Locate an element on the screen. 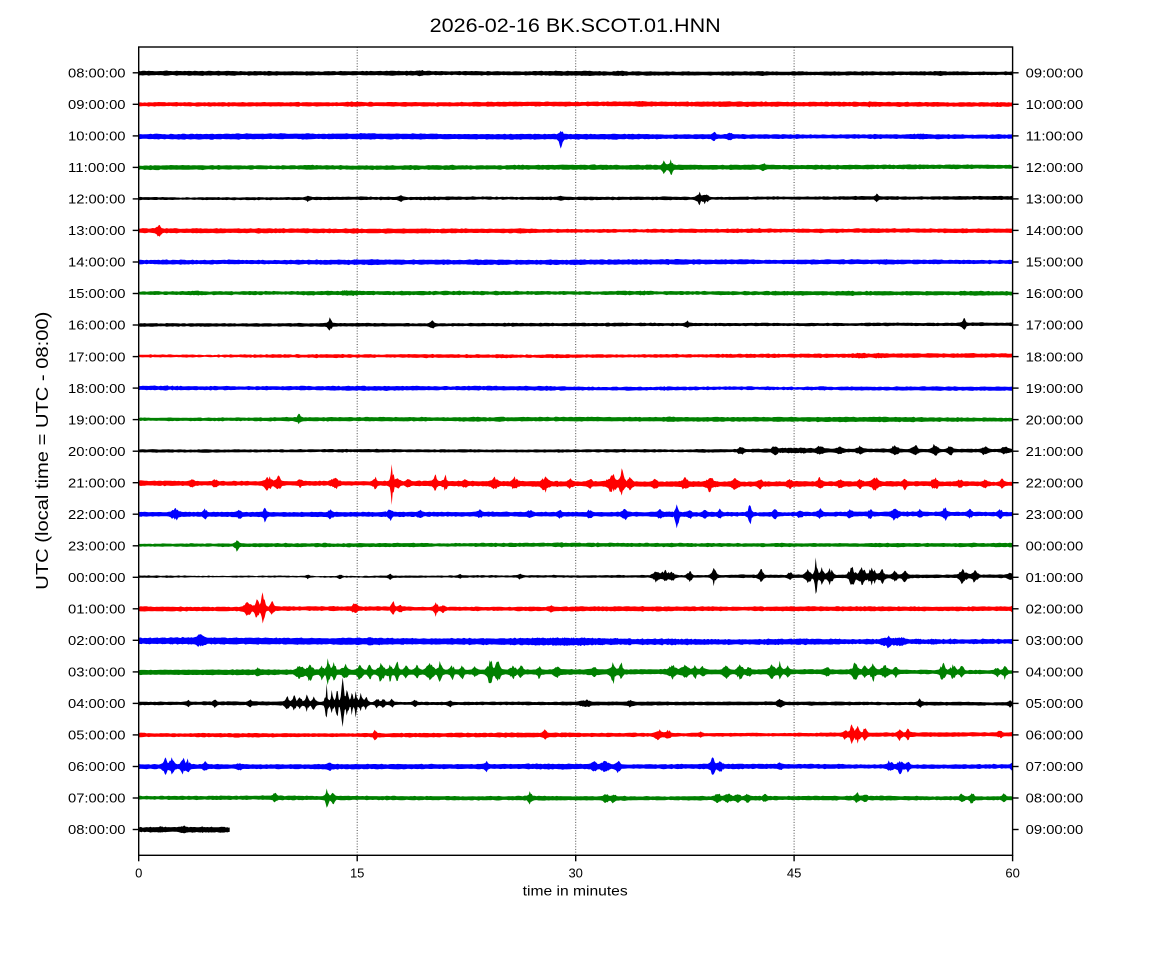 This screenshot has height=955, width=1150. svg-text: 2026-02-16 BK.SCOT.01.HNN is located at coordinates (575, 26).